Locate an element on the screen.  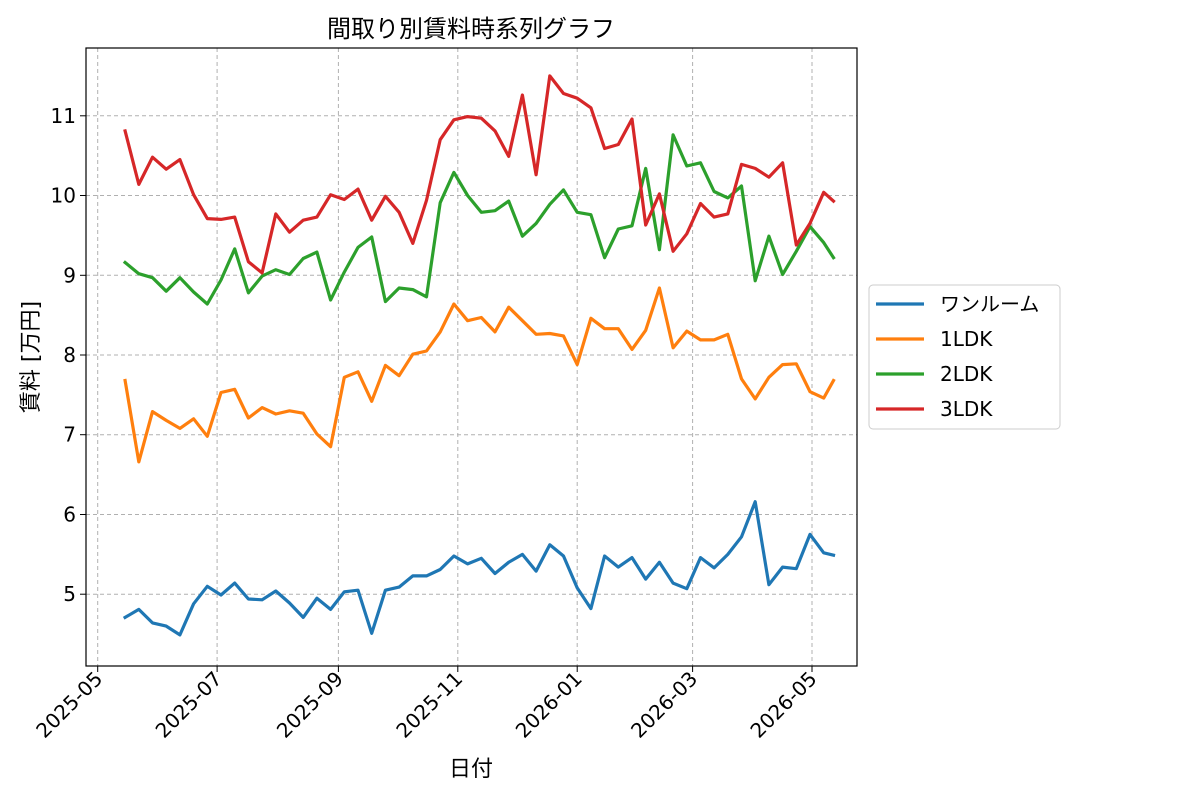
legend: ワンルーム 1LDK 2LDK 3LDK is located at coordinates (964, 357).